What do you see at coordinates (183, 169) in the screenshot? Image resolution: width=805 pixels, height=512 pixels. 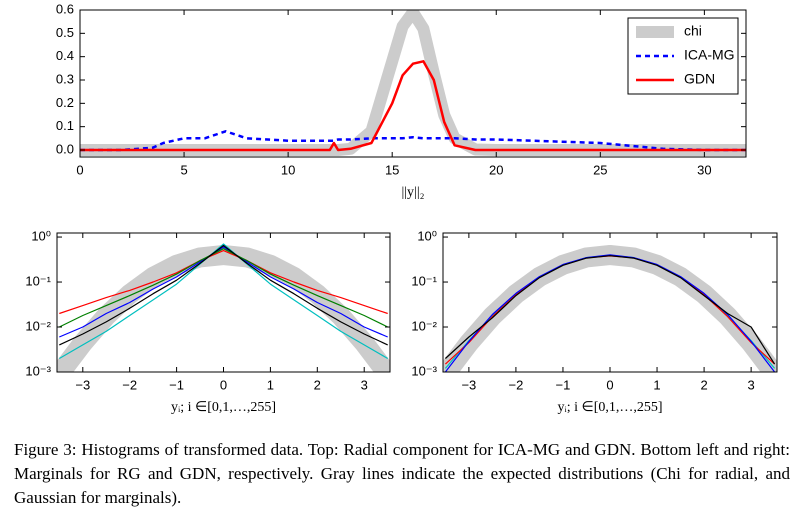 I see `x-tick-label: 5` at bounding box center [183, 169].